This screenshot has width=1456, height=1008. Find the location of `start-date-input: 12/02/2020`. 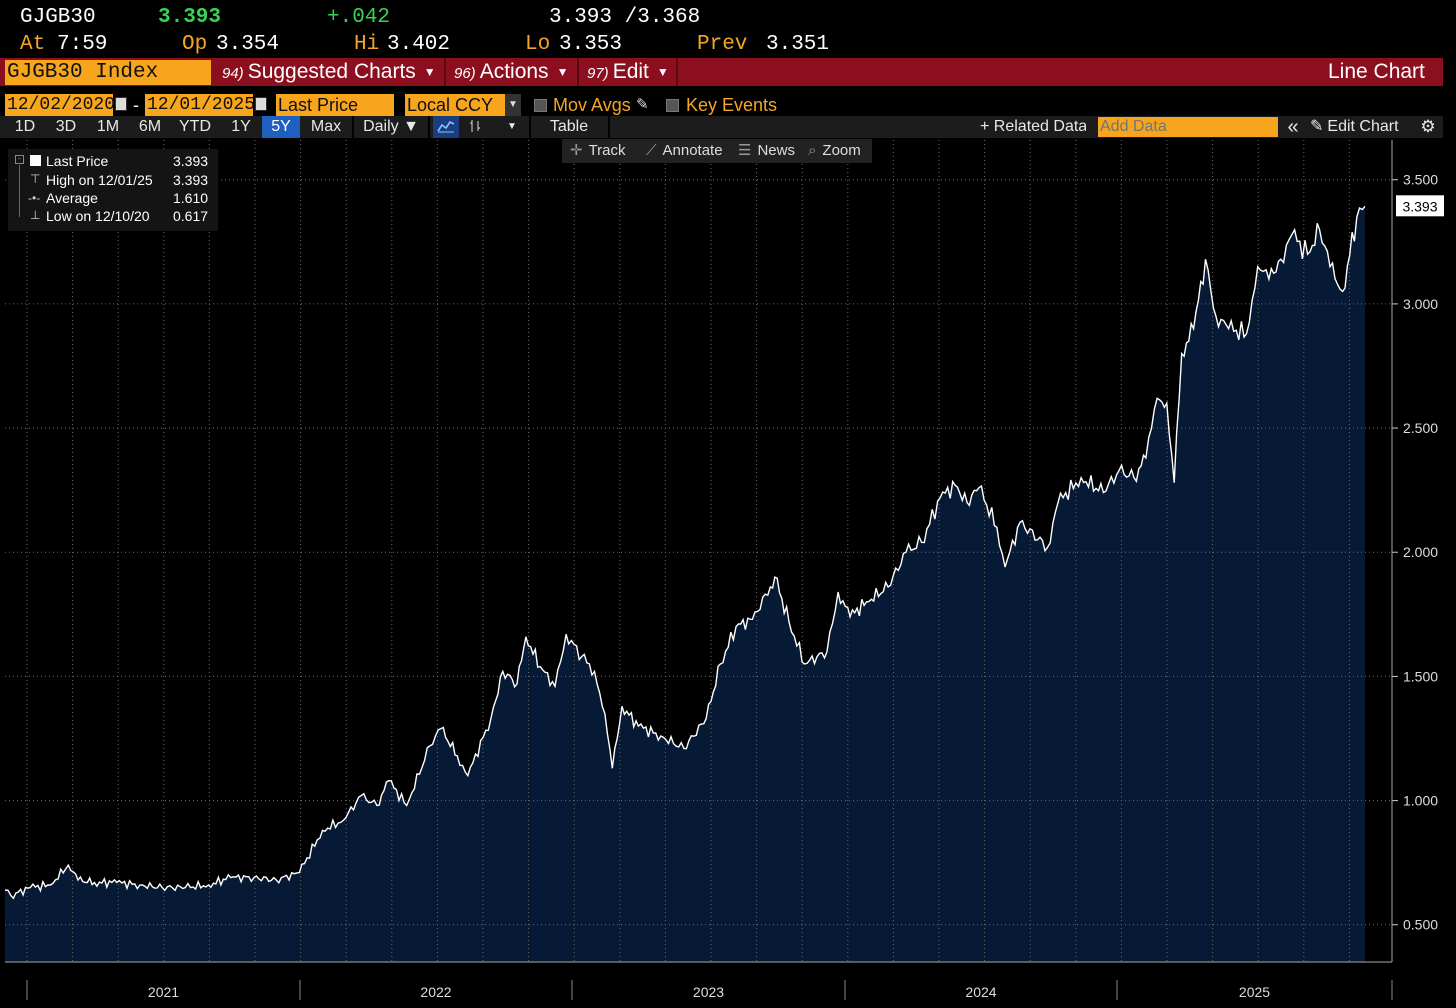

start-date-input: 12/02/2020 is located at coordinates (60, 105).